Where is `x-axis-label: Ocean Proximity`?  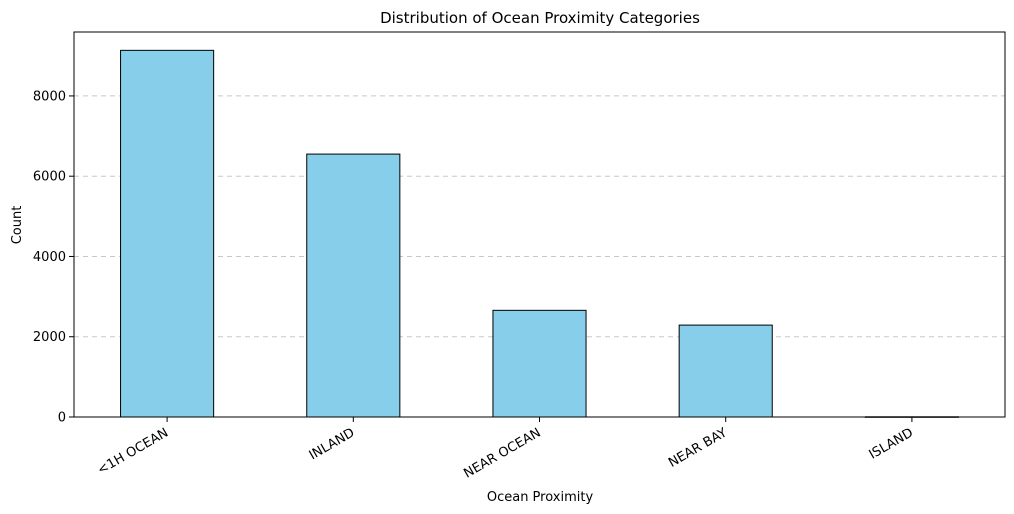
x-axis-label: Ocean Proximity is located at coordinates (540, 497).